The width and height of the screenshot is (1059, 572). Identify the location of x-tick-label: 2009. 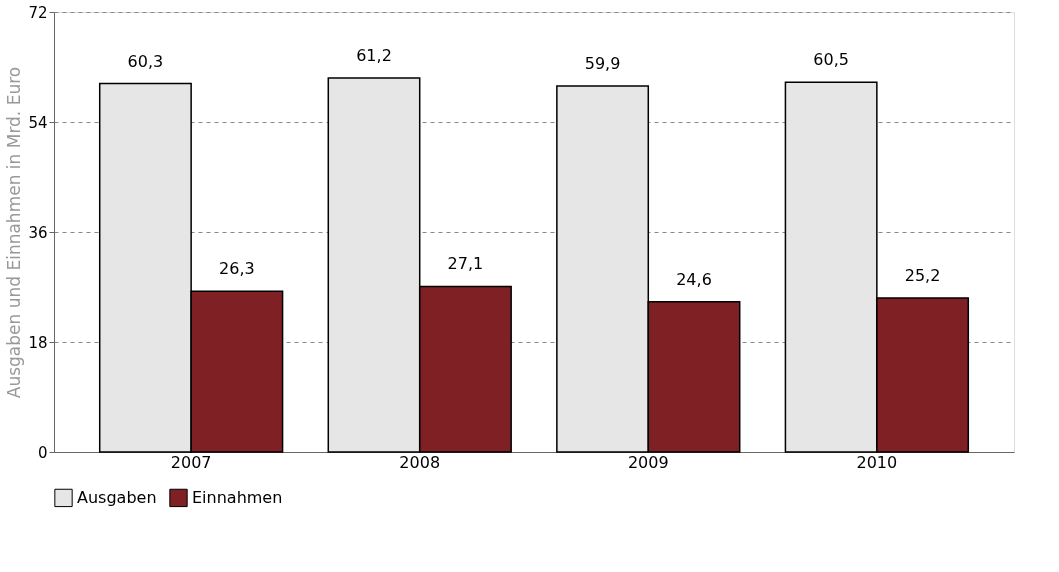
(648, 462).